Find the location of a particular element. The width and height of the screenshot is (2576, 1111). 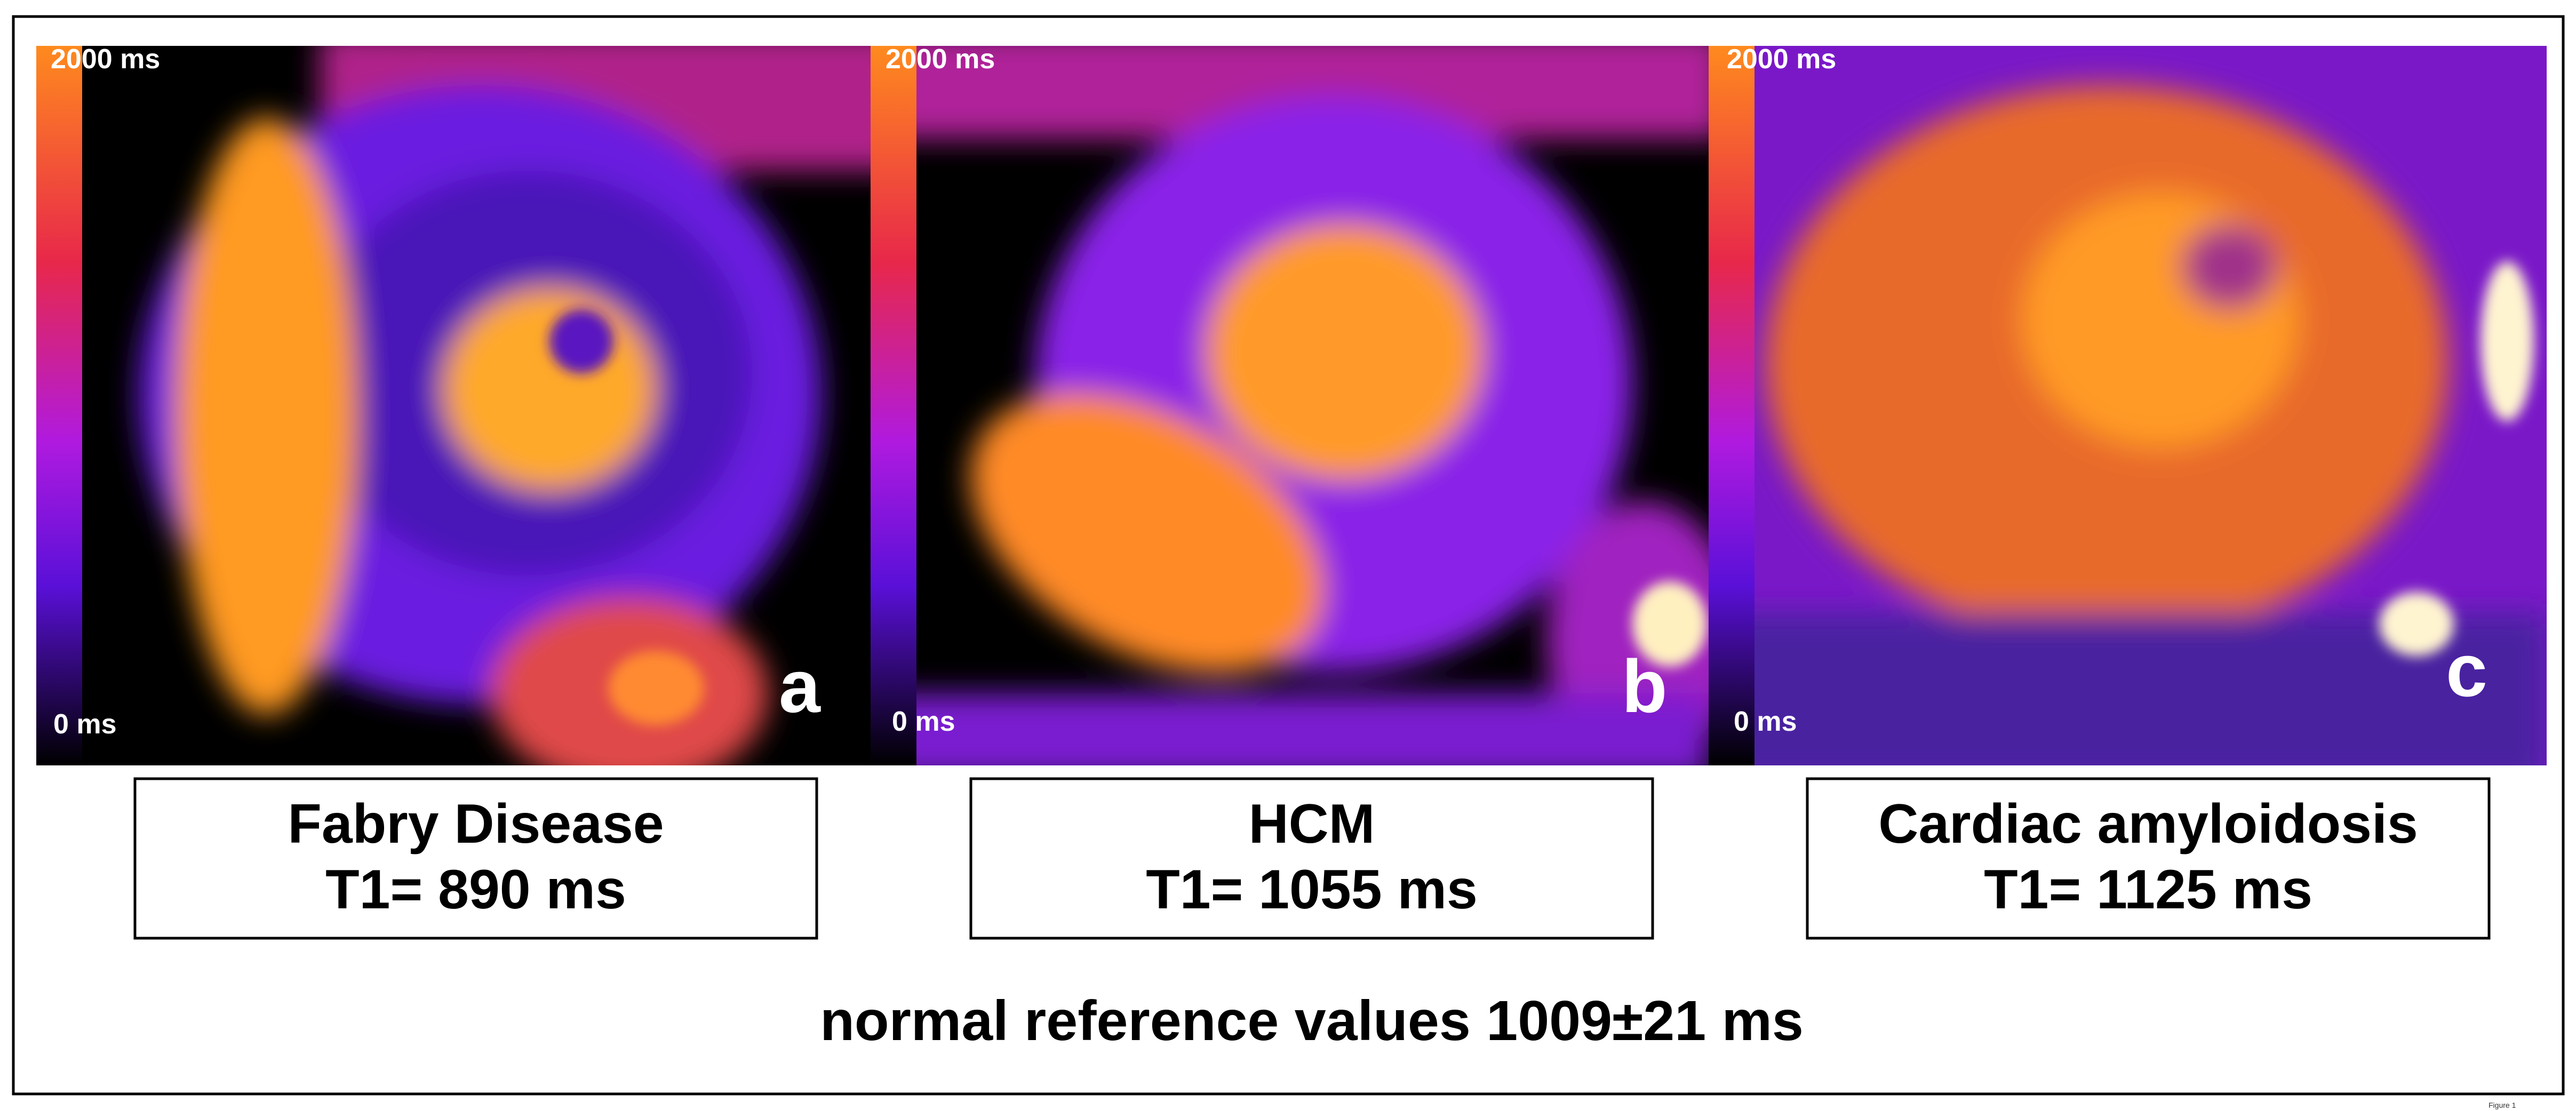

panel-letter: a is located at coordinates (800, 686).